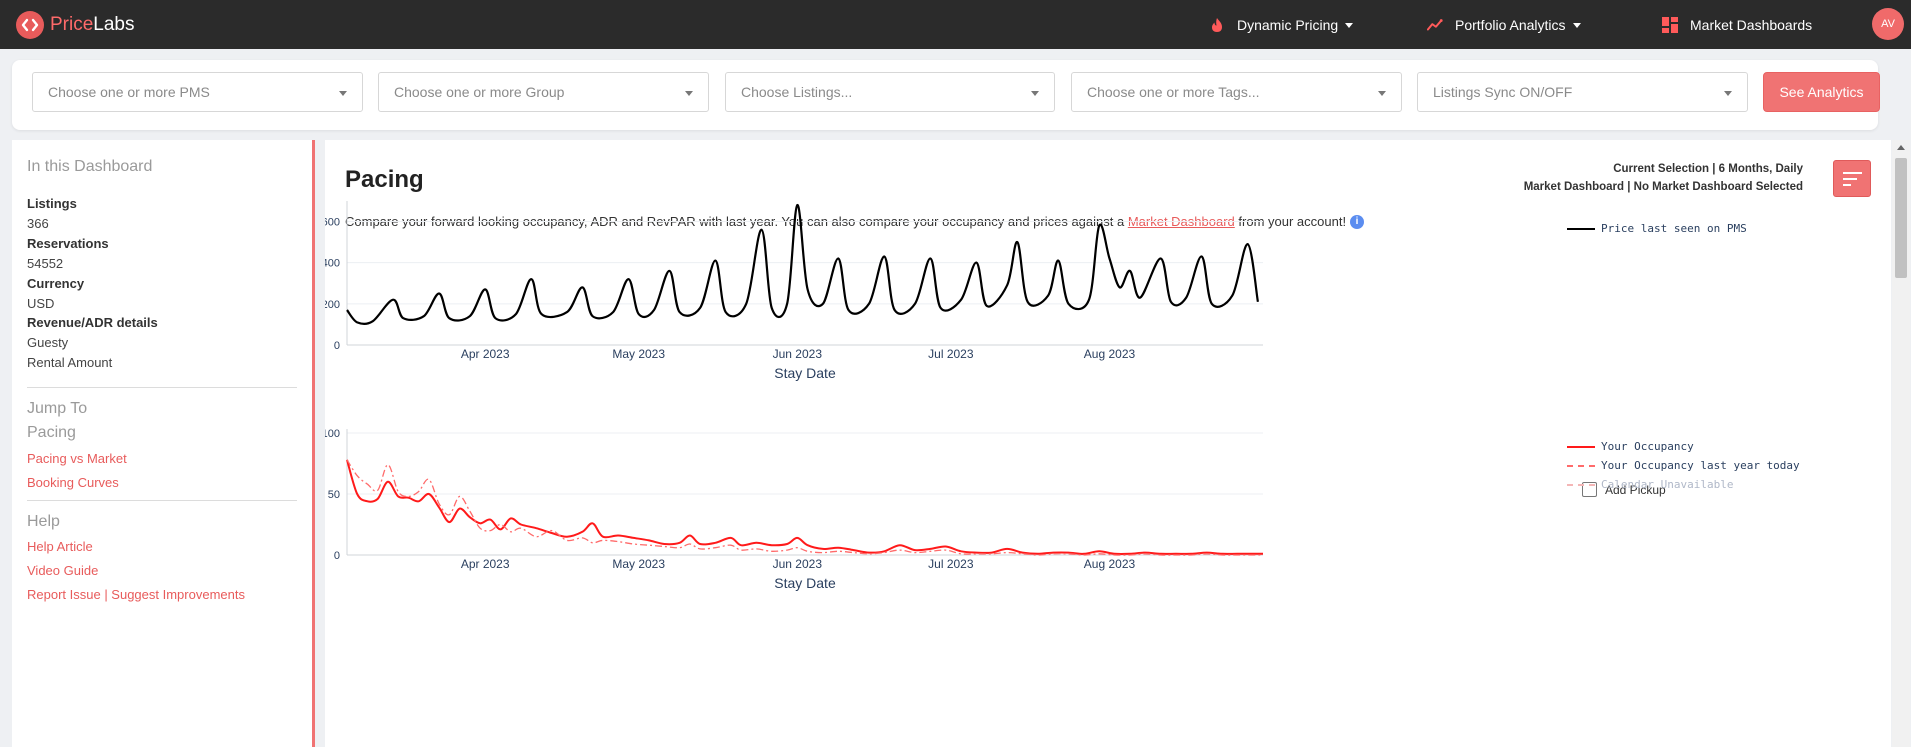 The height and width of the screenshot is (747, 1911). I want to click on pms-select: Choose one or more PMS, so click(197, 92).